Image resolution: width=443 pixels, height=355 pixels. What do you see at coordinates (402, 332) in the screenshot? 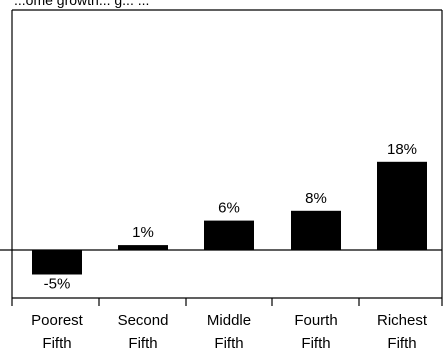
I see `category-label-4: Richest Fifth` at bounding box center [402, 332].